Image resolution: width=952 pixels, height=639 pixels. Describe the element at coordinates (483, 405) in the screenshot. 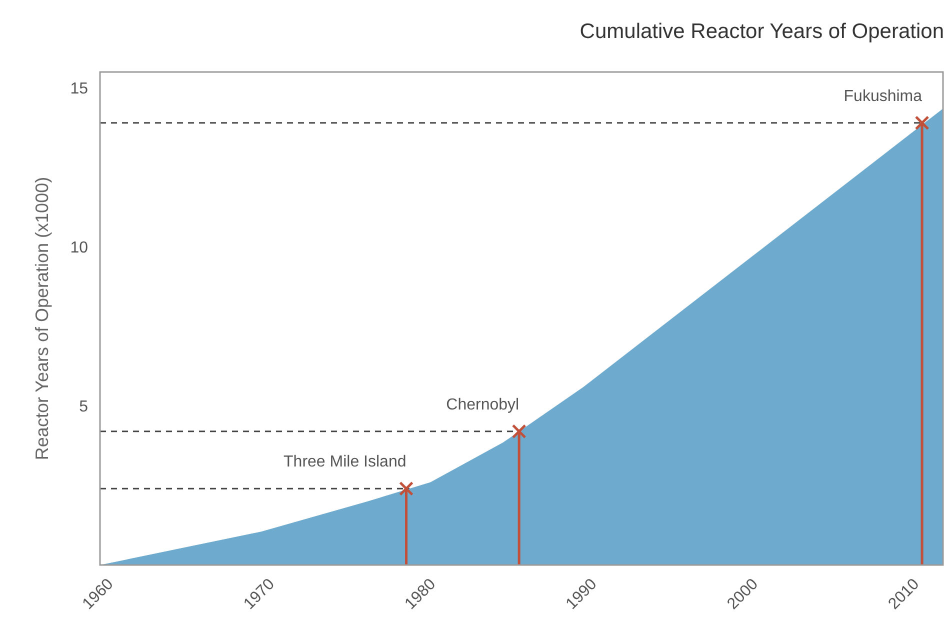

I see `annotation: Chernobyl` at that location.